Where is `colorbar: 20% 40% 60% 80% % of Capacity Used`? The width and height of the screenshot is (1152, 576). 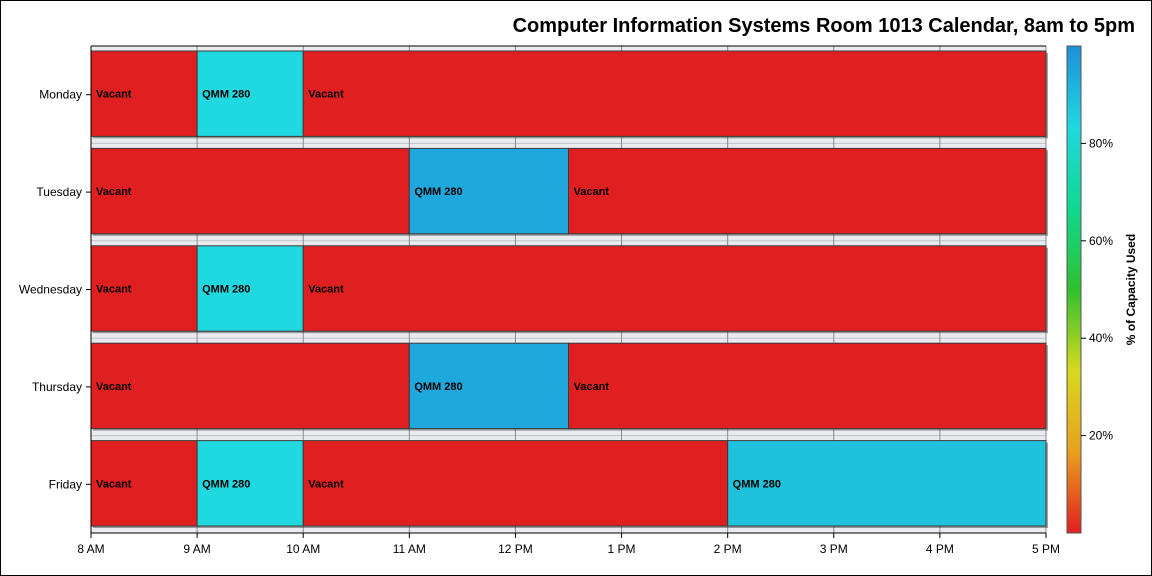
colorbar: 20% 40% 60% 80% % of Capacity Used is located at coordinates (1102, 289).